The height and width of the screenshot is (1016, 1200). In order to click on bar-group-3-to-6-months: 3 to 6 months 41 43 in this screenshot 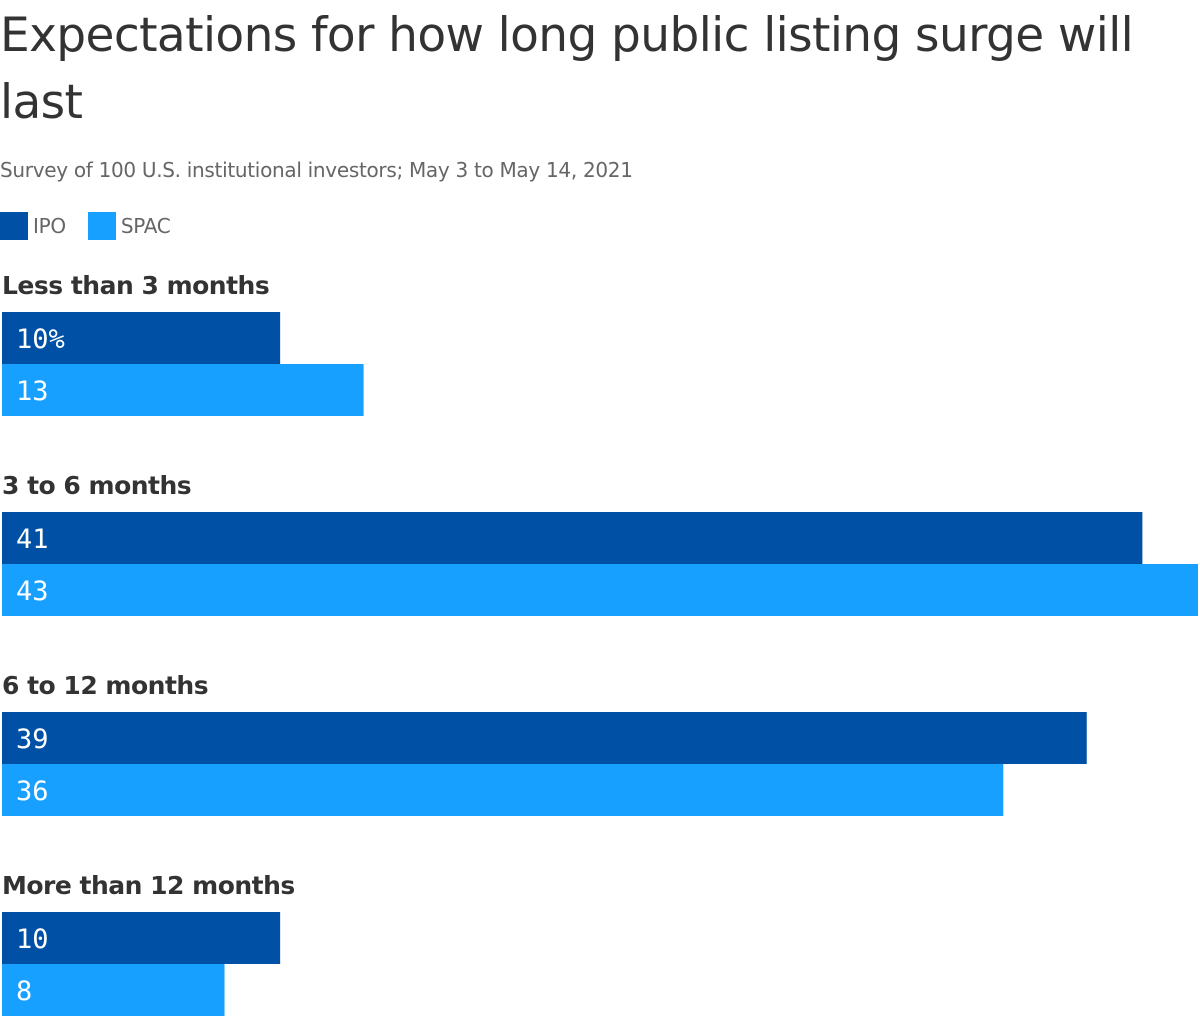, I will do `click(600, 543)`.